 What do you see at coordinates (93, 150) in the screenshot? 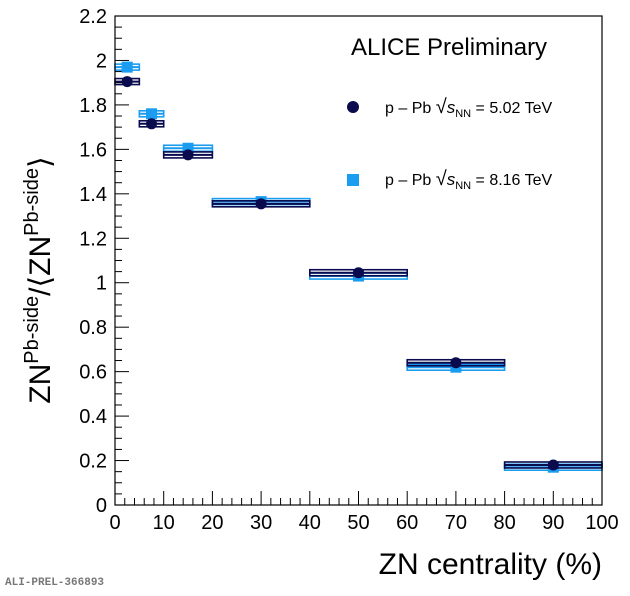
I see `y-tick-label: 1.6` at bounding box center [93, 150].